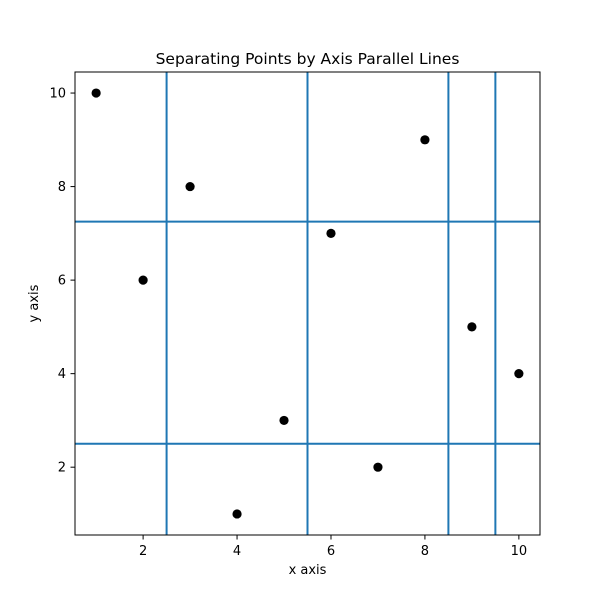 This screenshot has height=600, width=600. What do you see at coordinates (62, 187) in the screenshot?
I see `y-tick-label-8: 8` at bounding box center [62, 187].